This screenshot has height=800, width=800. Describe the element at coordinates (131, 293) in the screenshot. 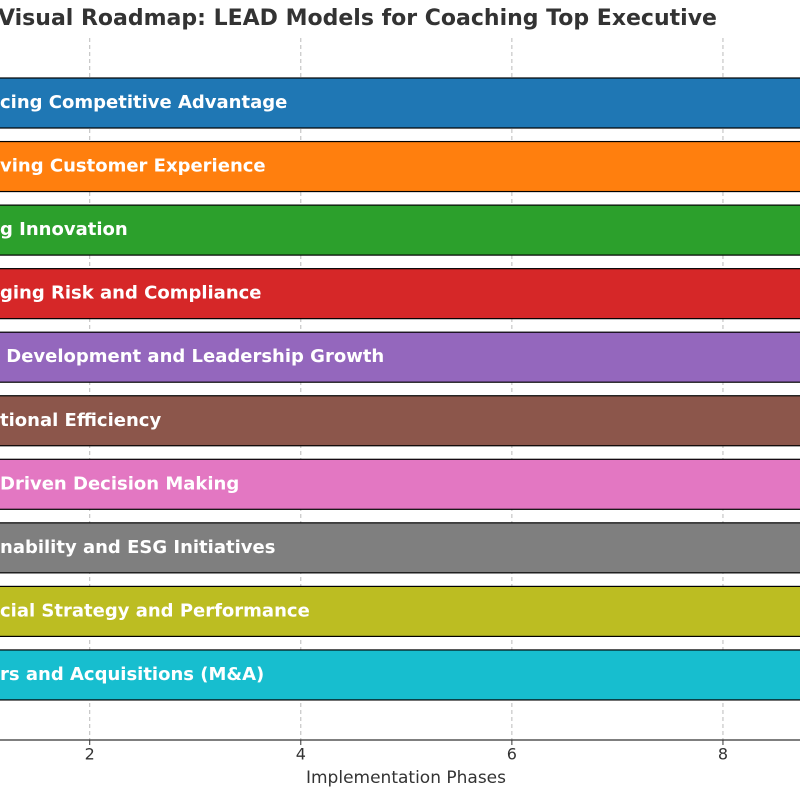

I see `bar-label: ging Risk and Compliance` at that location.